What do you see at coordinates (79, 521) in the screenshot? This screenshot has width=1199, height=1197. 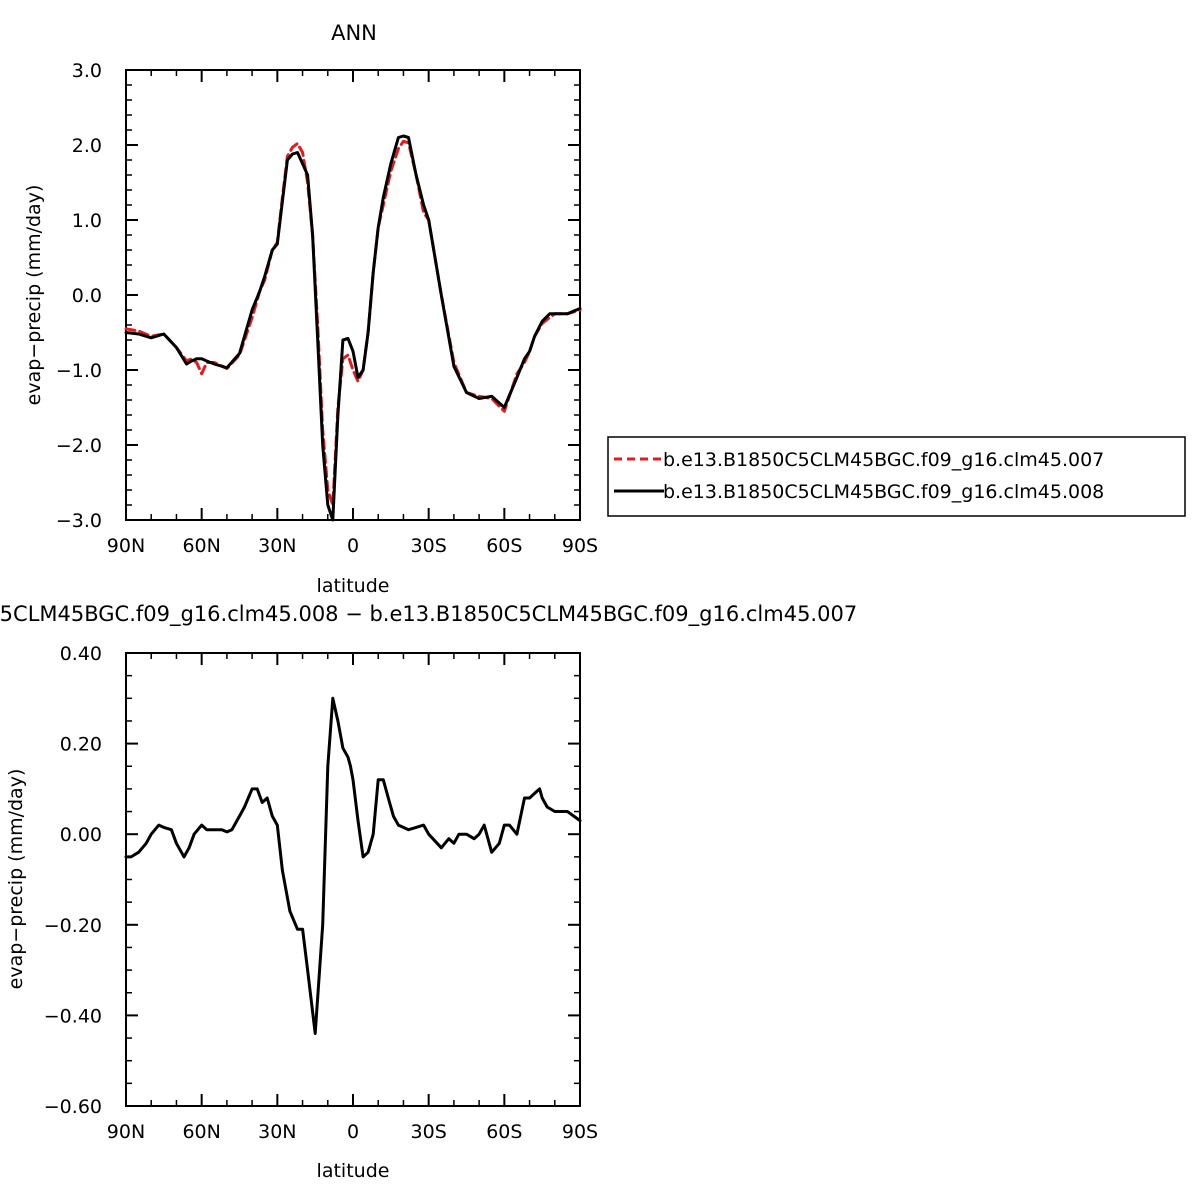 I see `top-y-tick-label: −3.0` at bounding box center [79, 521].